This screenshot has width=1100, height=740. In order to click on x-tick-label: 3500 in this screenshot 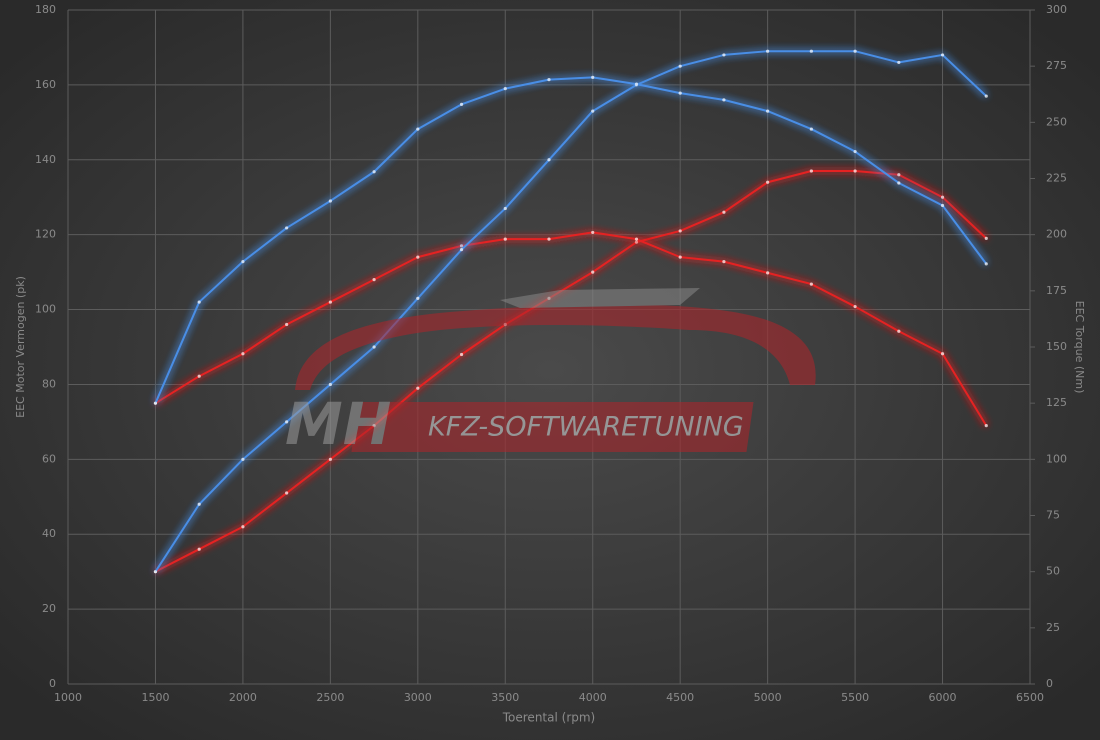, I will do `click(505, 697)`.